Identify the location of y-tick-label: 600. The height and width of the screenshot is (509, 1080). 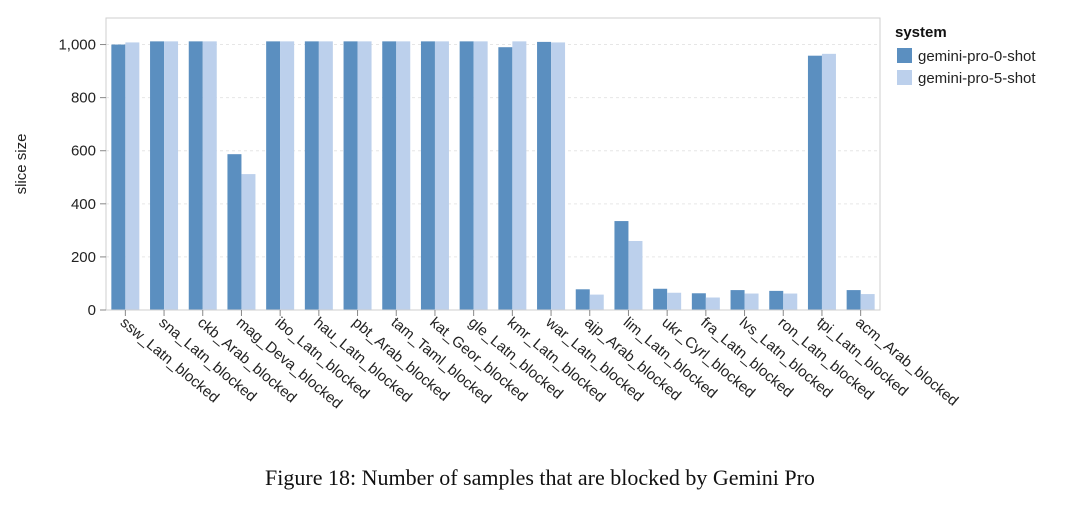
(83, 151).